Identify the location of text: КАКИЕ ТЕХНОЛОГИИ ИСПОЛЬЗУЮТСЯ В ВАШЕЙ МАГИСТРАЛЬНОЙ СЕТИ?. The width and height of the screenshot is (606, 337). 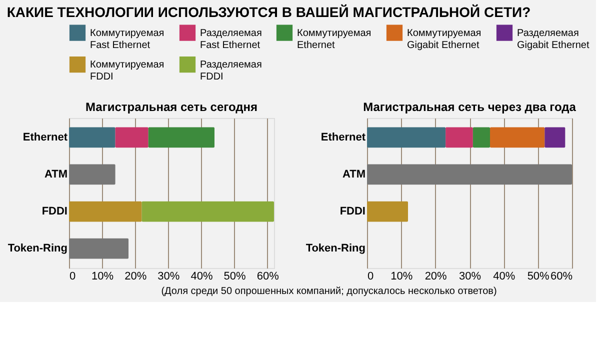
(268, 12).